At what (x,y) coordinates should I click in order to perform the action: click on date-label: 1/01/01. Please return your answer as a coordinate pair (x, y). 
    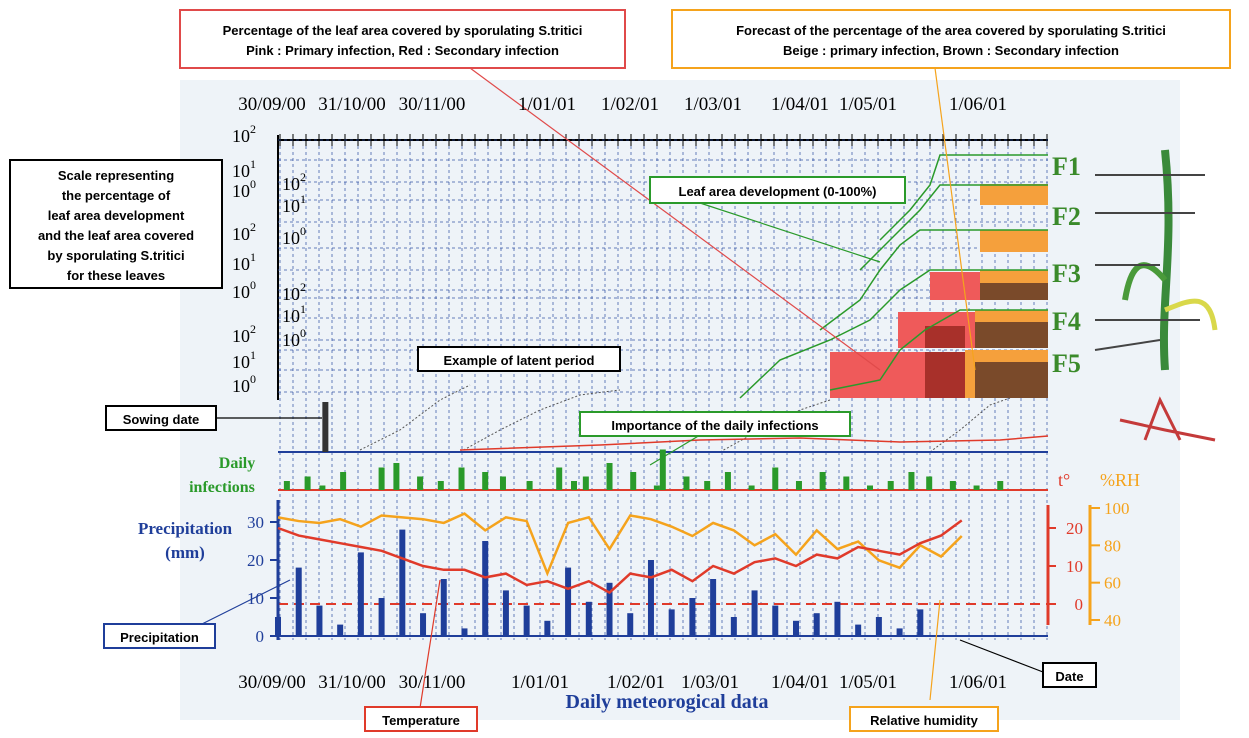
    Looking at the image, I should click on (540, 682).